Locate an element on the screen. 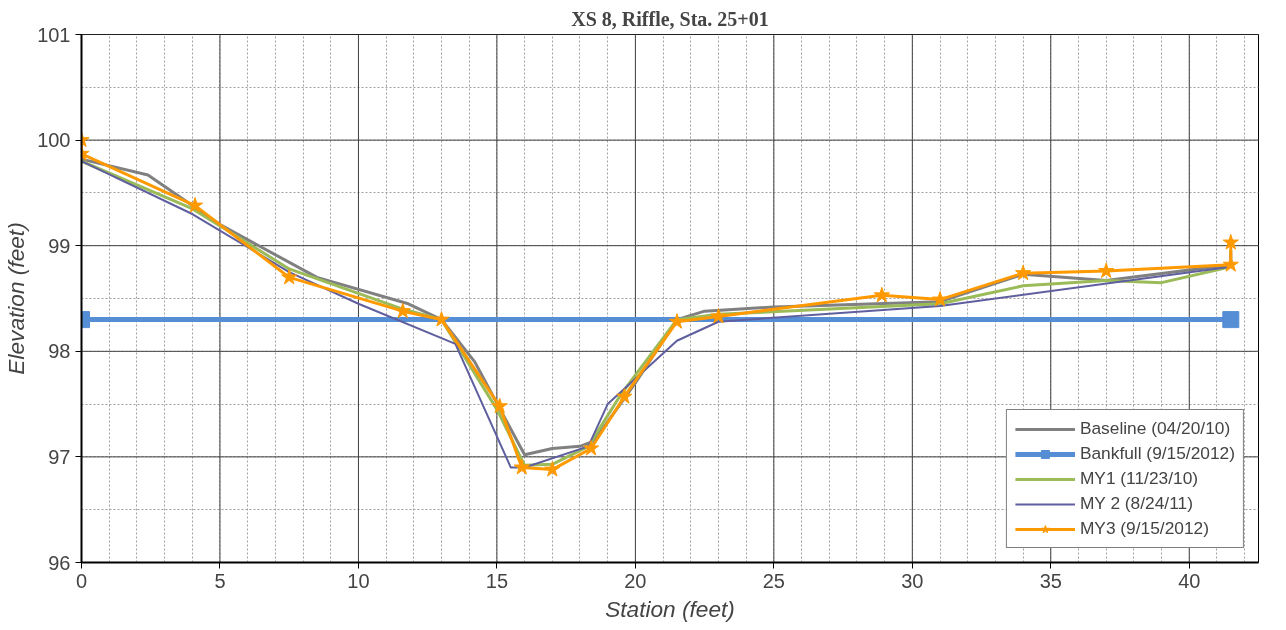 This screenshot has width=1286, height=630. legend-label: MY 2 (8/24/11) is located at coordinates (1136, 503).